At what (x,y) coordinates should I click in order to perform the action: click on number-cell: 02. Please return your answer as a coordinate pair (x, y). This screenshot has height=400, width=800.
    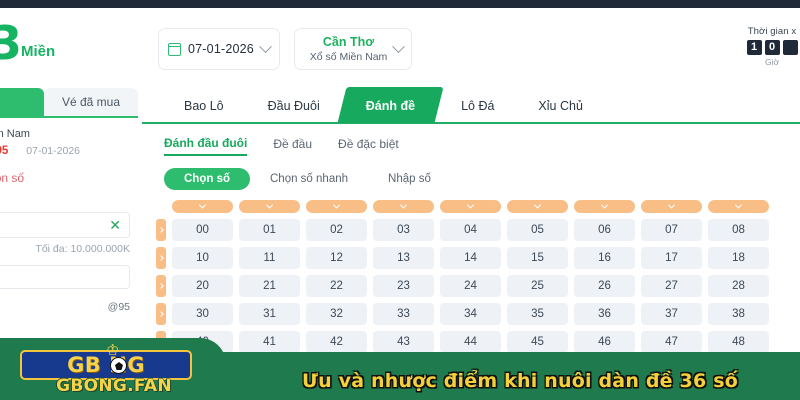
    Looking at the image, I should click on (336, 230).